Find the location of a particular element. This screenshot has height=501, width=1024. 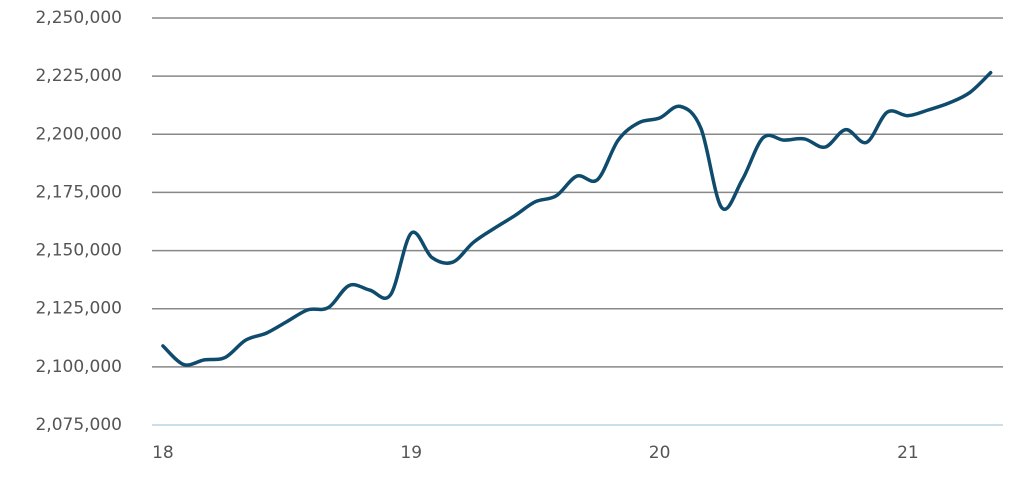

y-tick-label: 2,125,000 is located at coordinates (78, 309).